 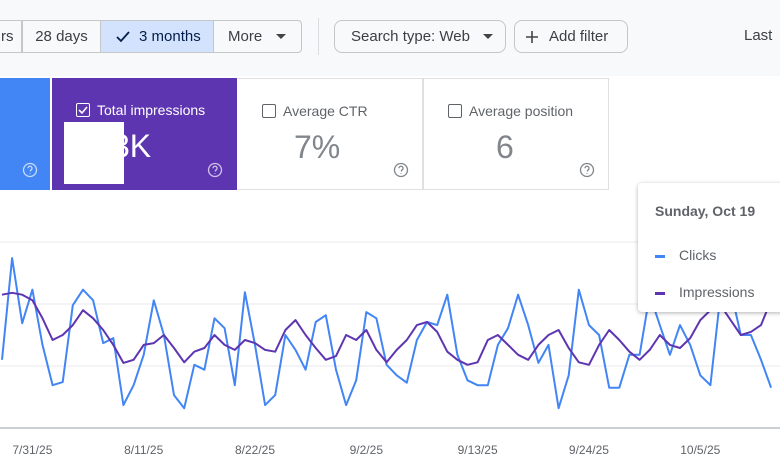 I want to click on range-label: 3 months, so click(x=170, y=36).